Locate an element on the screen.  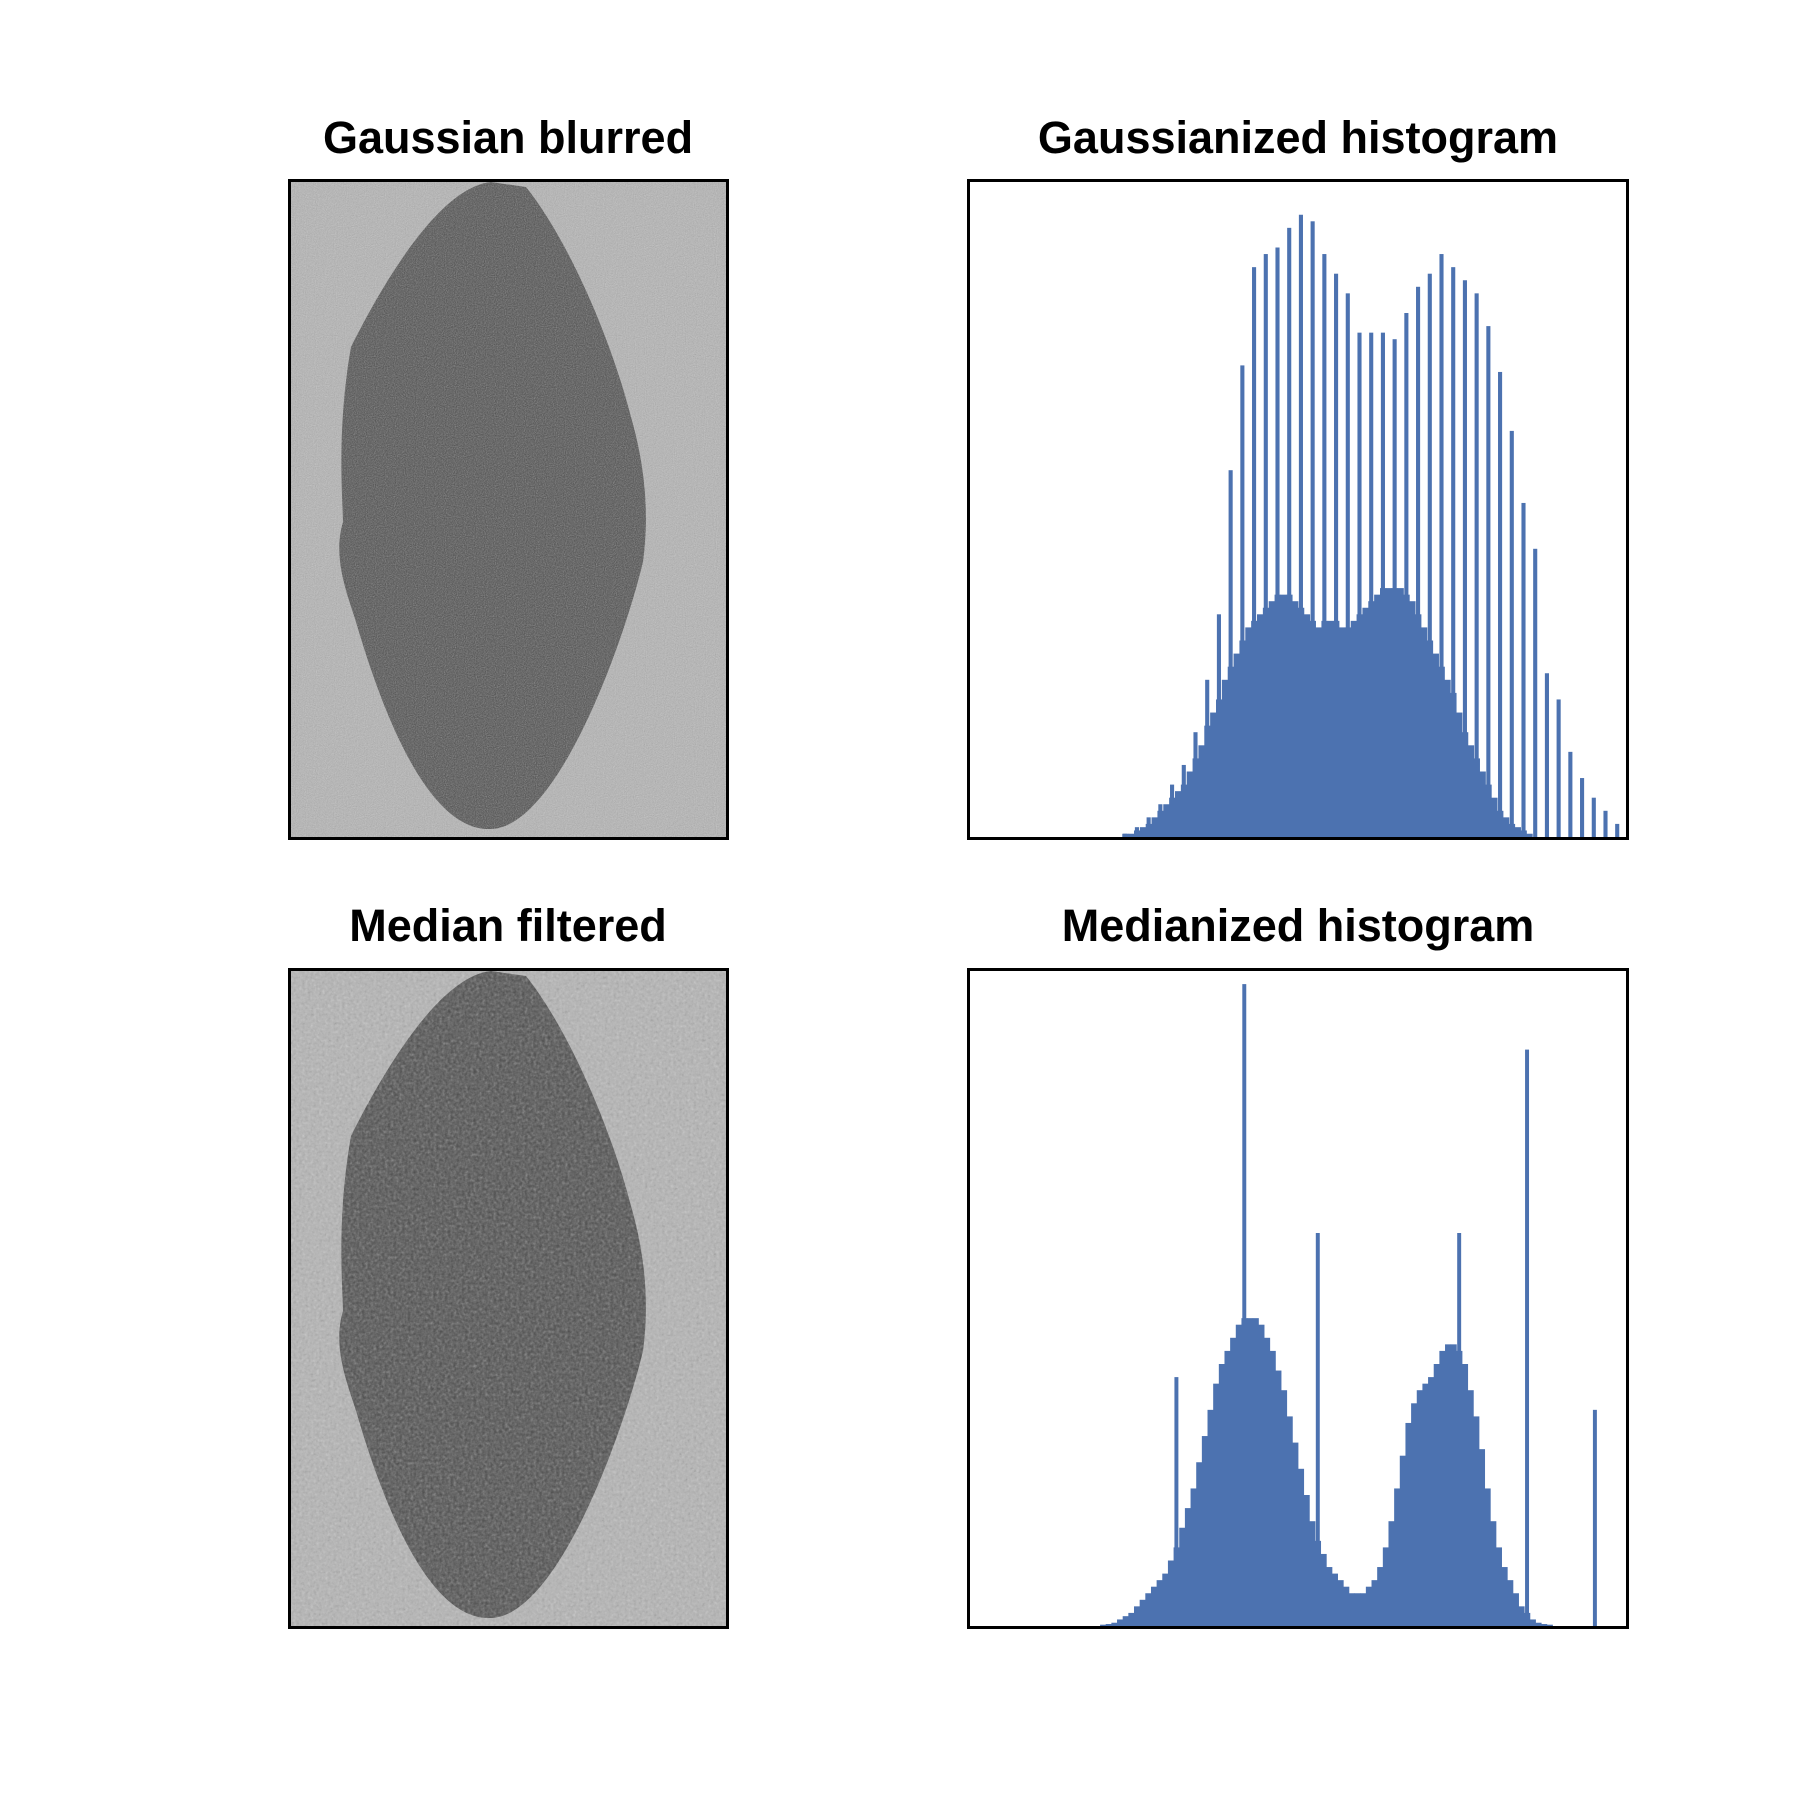
gaussian-blurred-image-canvas is located at coordinates (508, 509).